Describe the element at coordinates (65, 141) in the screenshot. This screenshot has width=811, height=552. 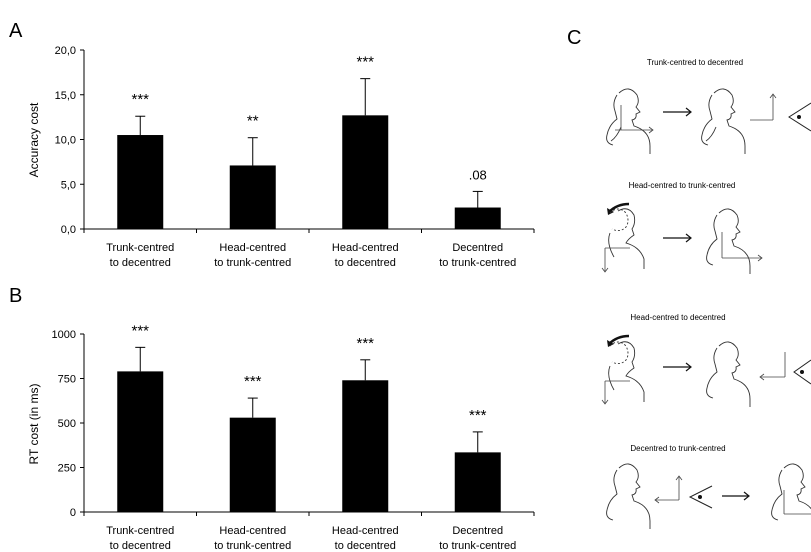
I see `y-tick-label: 10,0` at that location.